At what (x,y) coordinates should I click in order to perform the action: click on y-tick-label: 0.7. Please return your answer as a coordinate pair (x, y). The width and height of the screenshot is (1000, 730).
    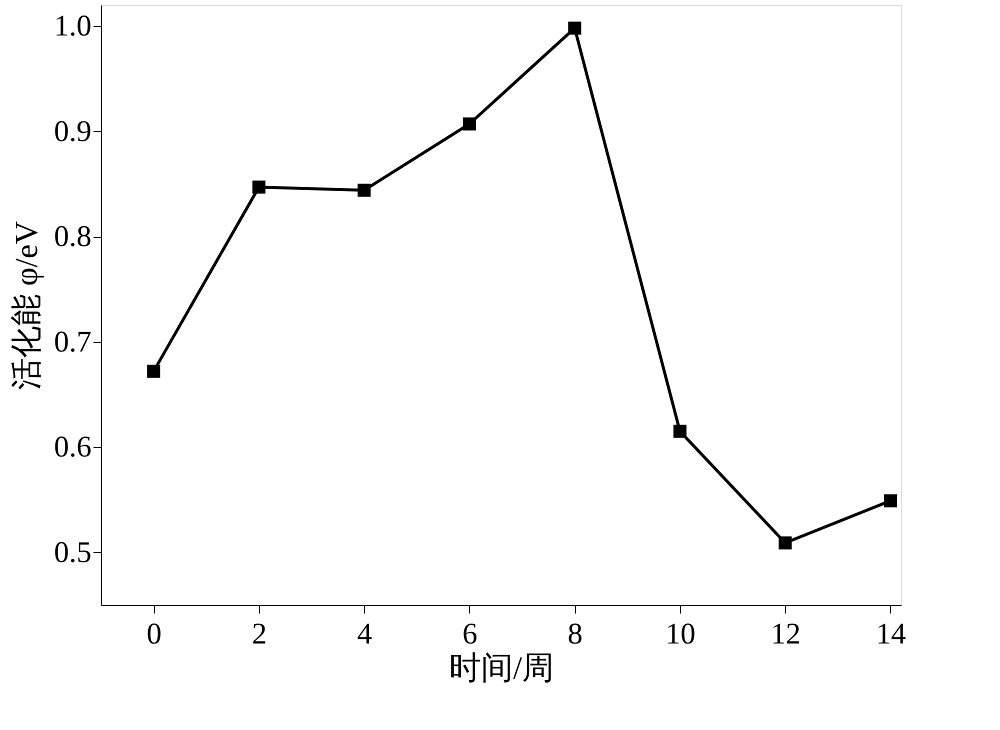
    Looking at the image, I should click on (73, 341).